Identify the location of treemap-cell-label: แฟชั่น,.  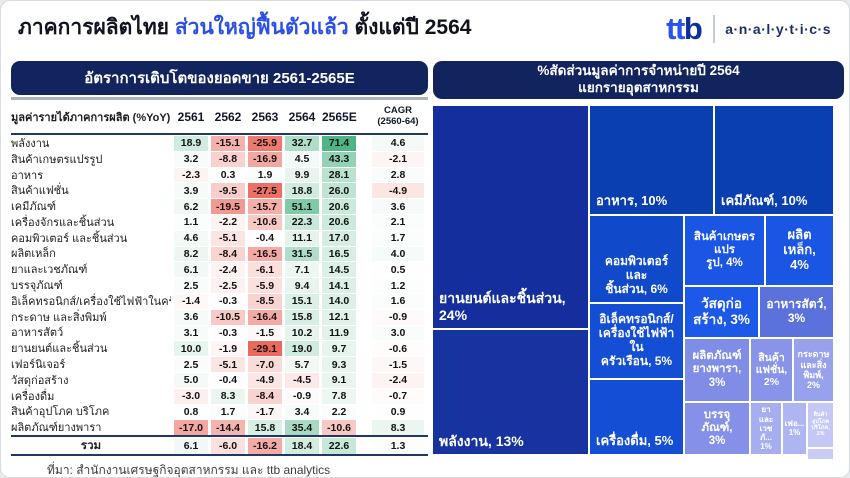
(771, 369).